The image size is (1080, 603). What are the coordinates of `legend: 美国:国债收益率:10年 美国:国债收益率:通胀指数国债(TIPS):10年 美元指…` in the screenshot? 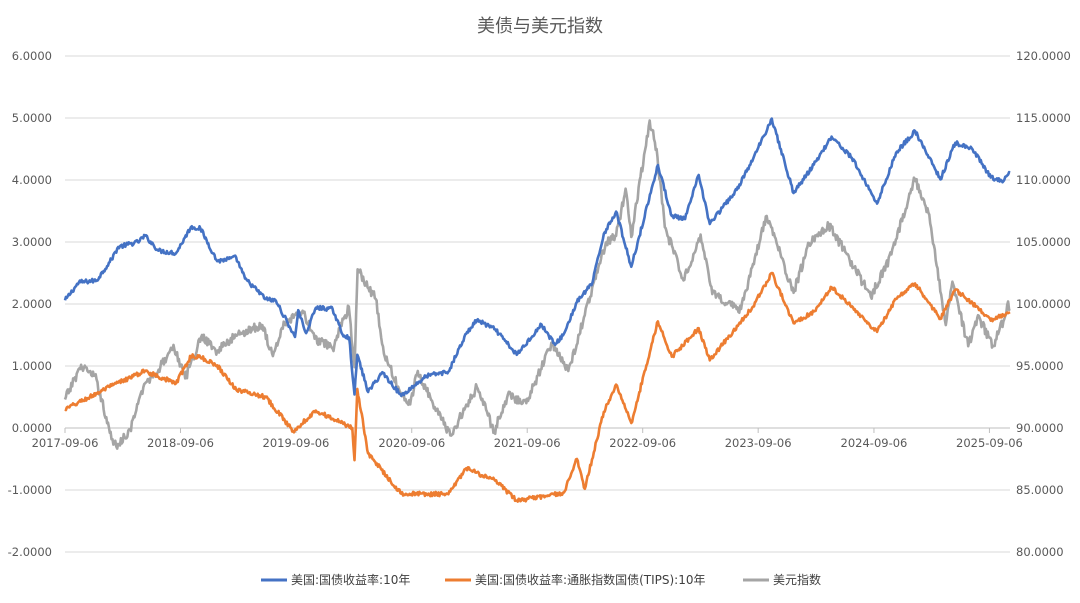 It's located at (541, 579).